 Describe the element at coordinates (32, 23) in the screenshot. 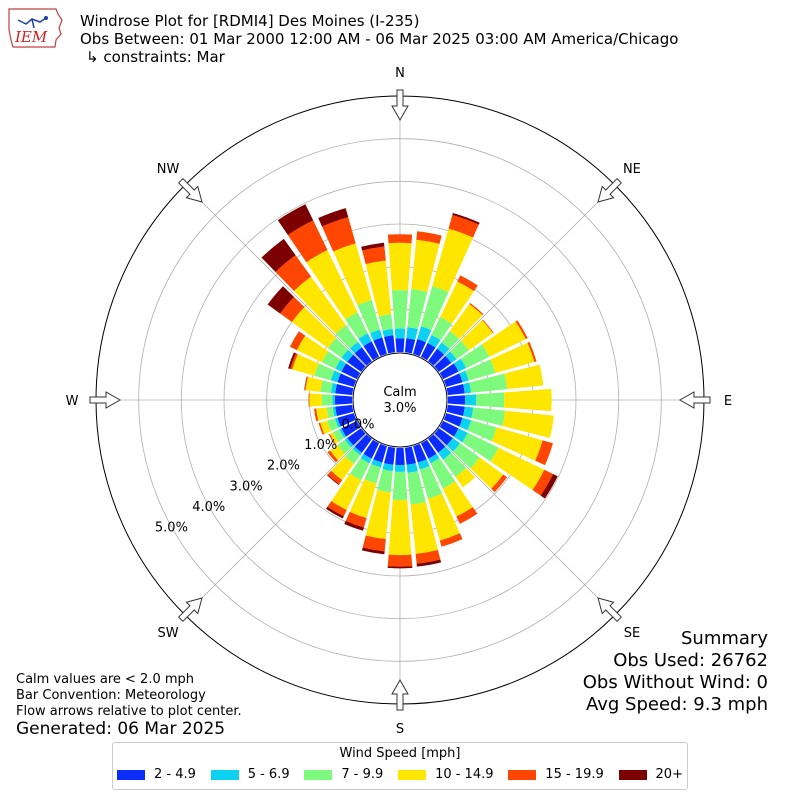

I see `logo-wind-icon` at that location.